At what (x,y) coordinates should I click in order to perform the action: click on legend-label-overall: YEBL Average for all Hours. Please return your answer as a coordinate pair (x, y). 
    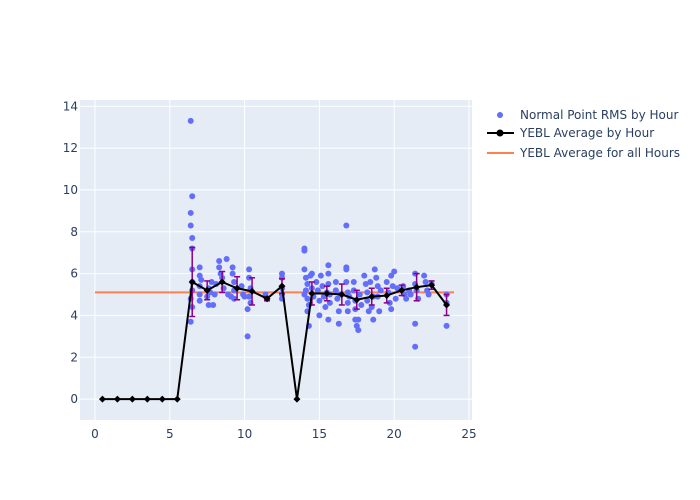
    Looking at the image, I should click on (599, 153).